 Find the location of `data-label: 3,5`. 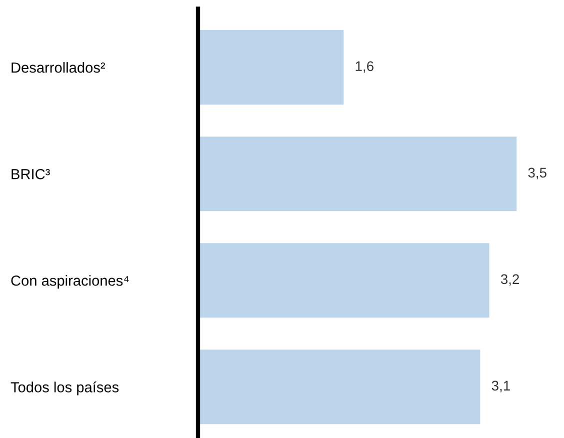

data-label: 3,5 is located at coordinates (537, 174).